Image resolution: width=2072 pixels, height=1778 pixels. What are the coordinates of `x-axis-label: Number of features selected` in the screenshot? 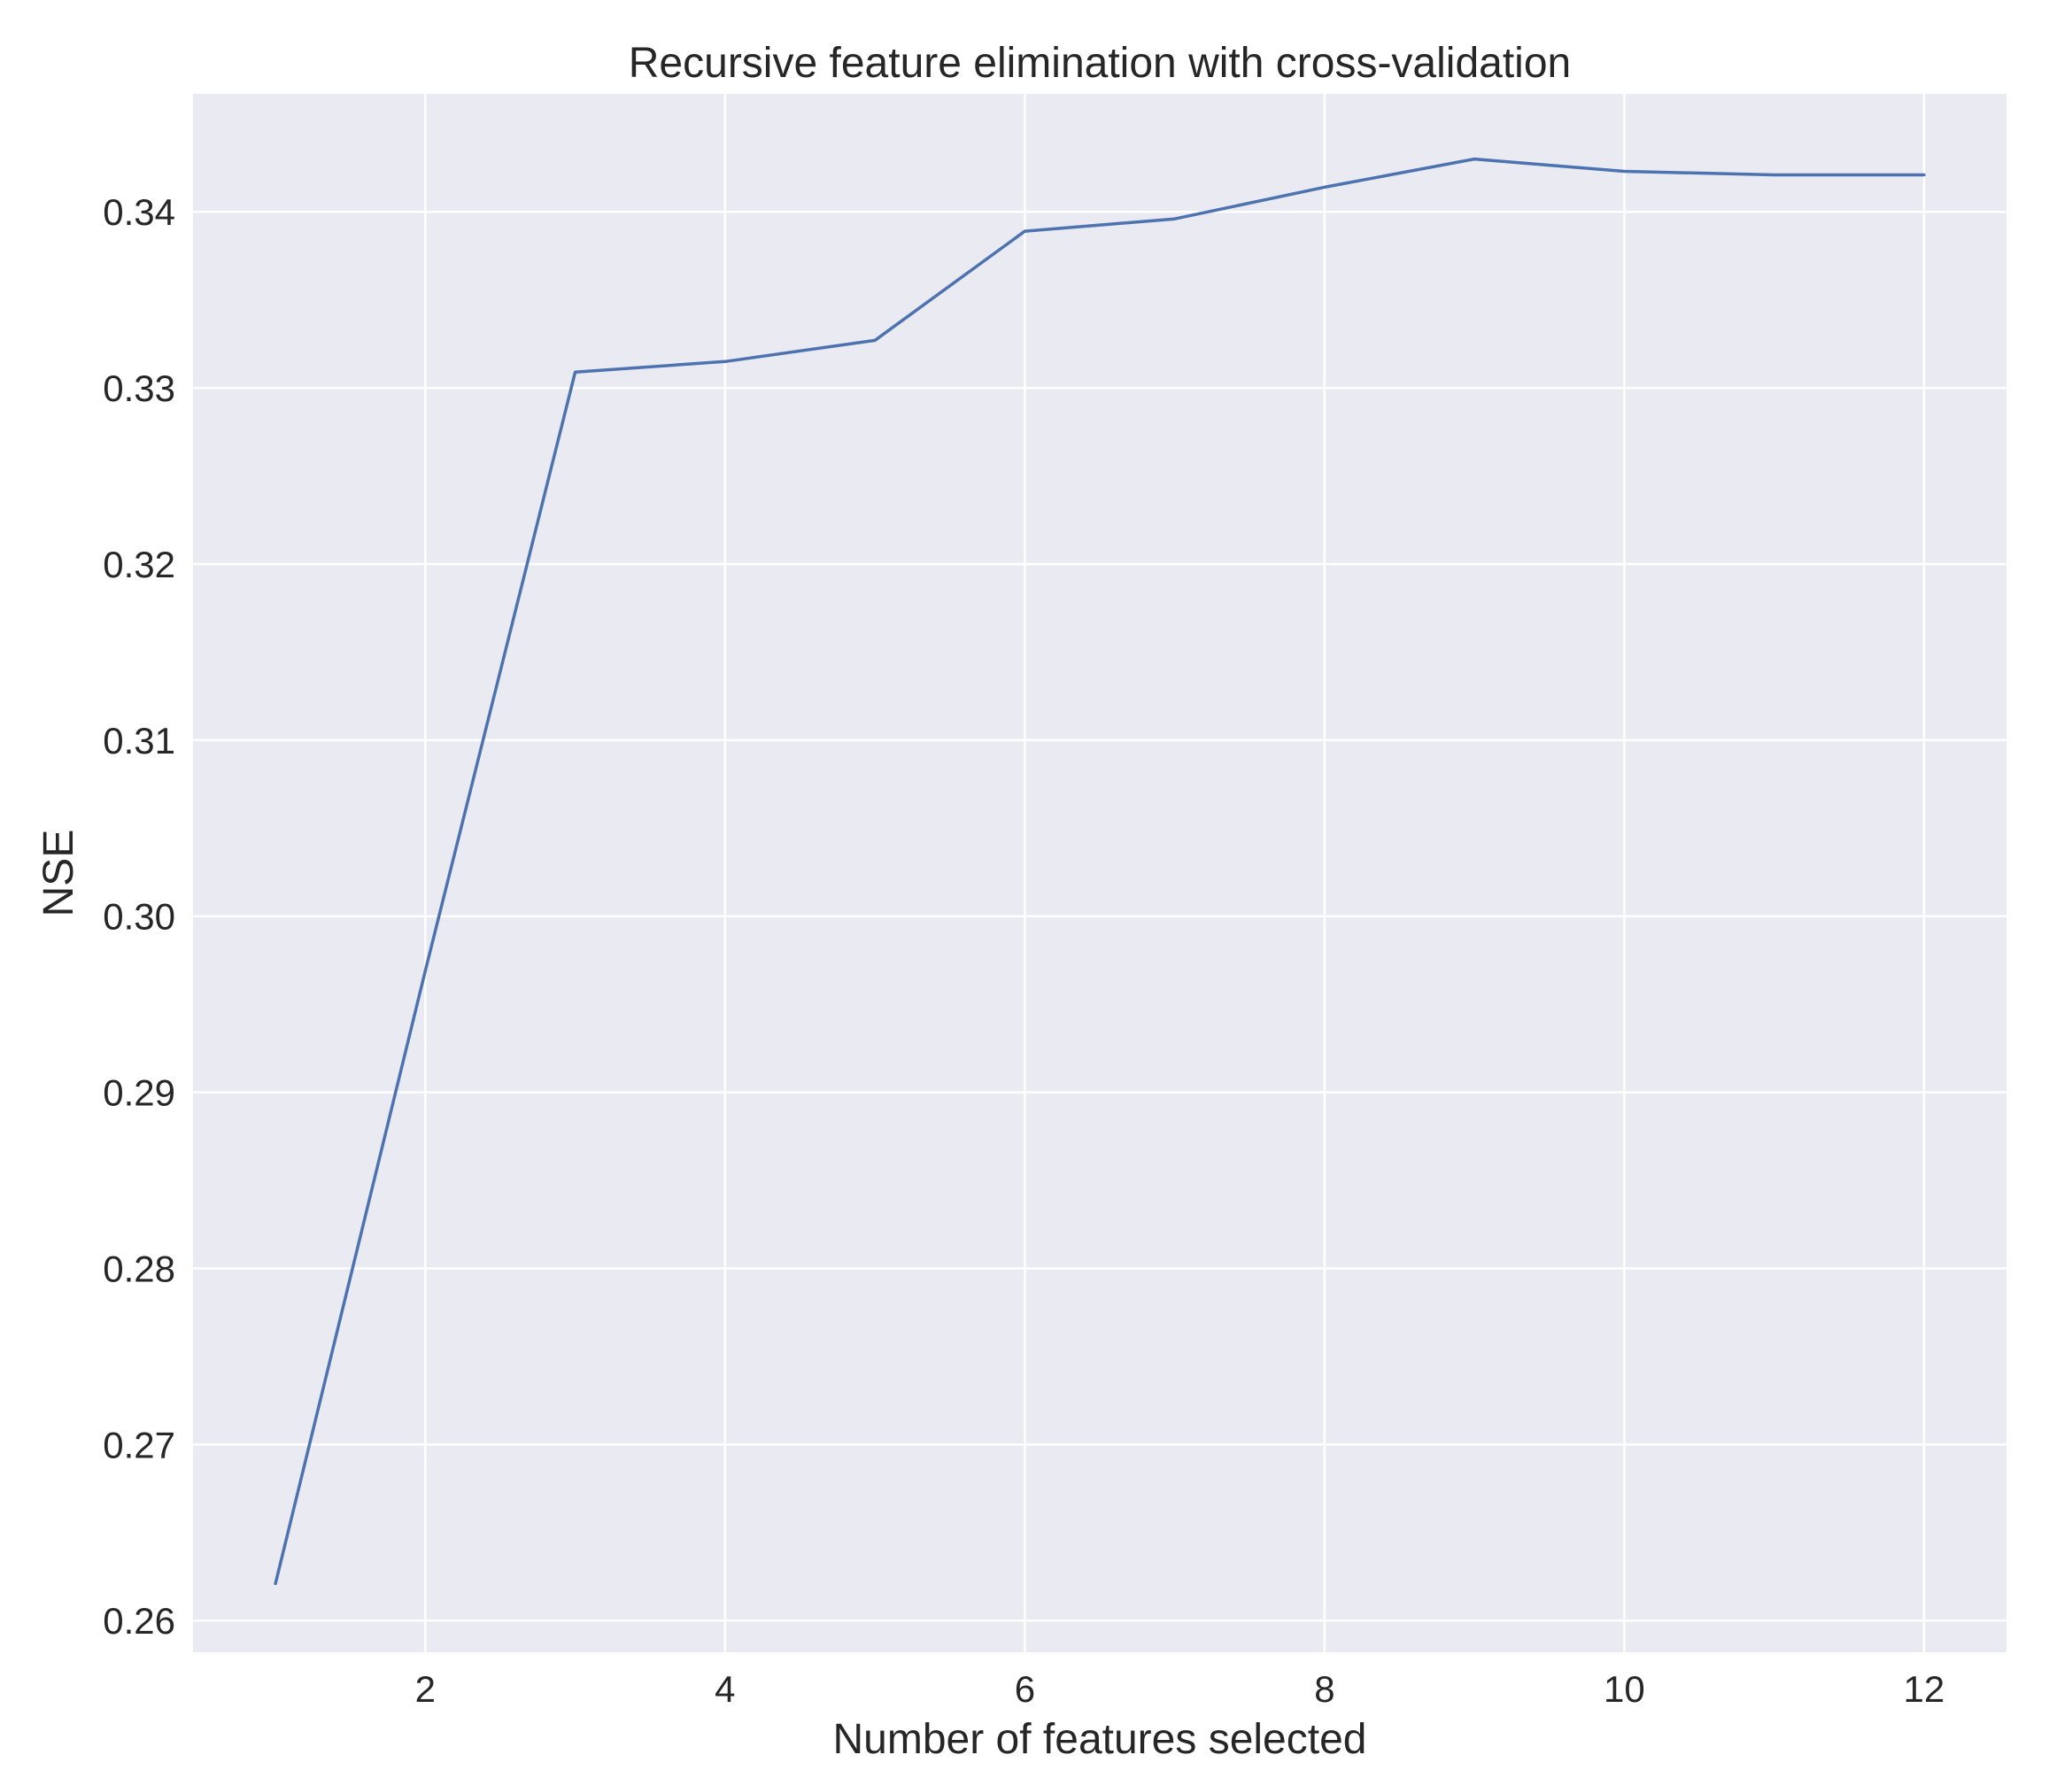 It's located at (1100, 1739).